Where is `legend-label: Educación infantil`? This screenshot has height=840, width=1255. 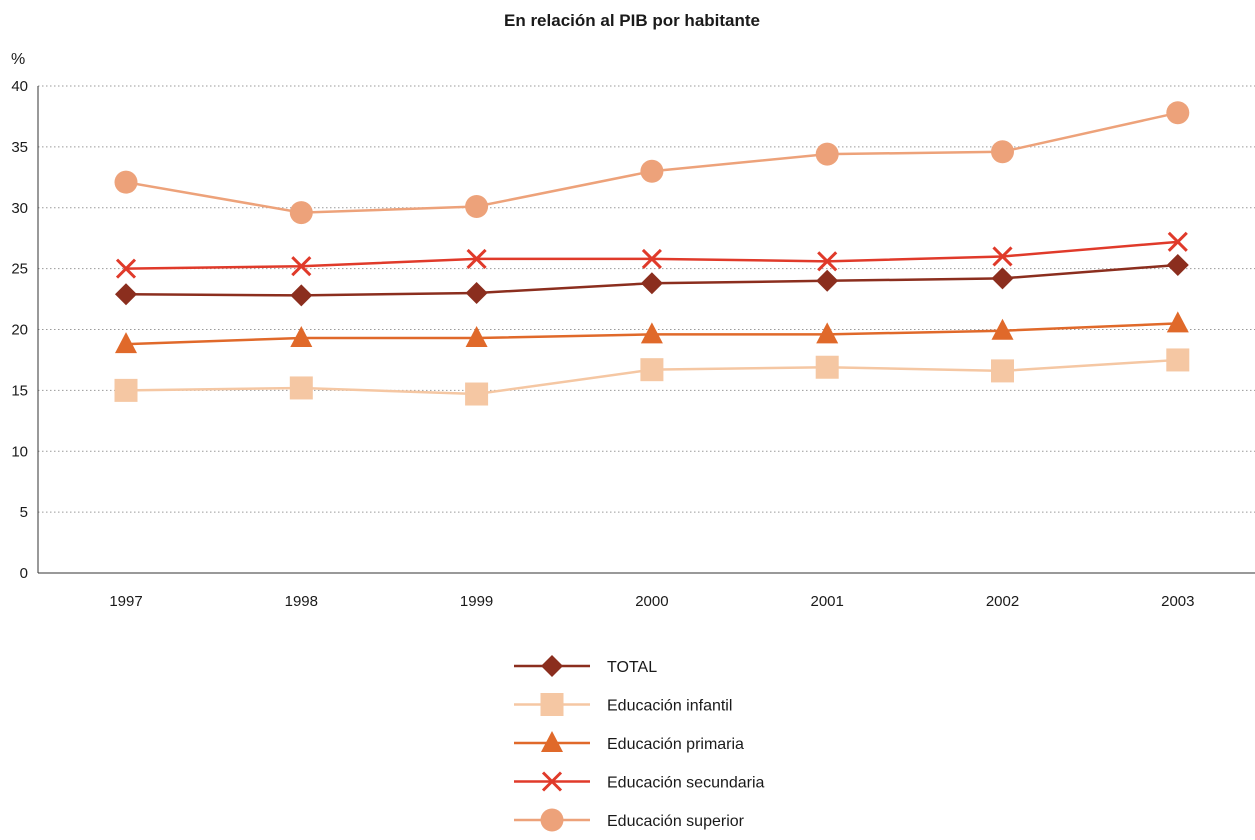 legend-label: Educación infantil is located at coordinates (669, 706).